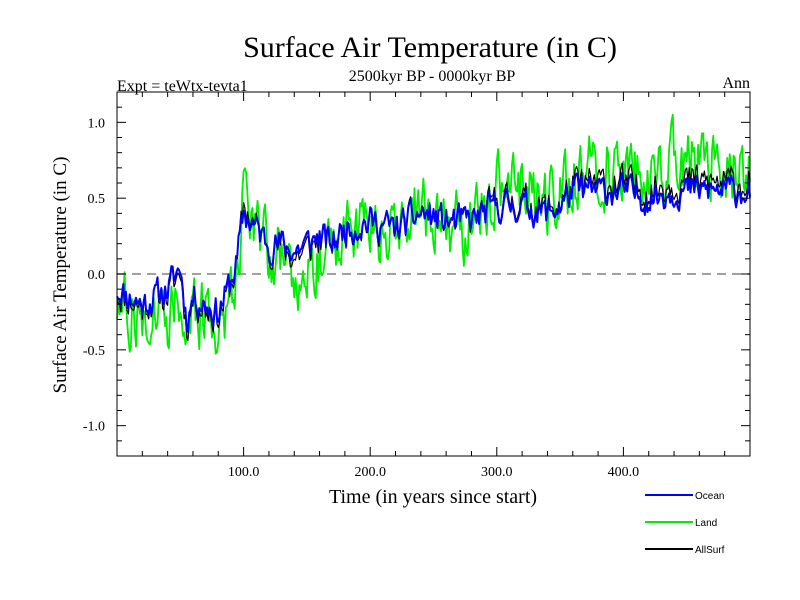 Image resolution: width=800 pixels, height=600 pixels. What do you see at coordinates (97, 275) in the screenshot?
I see `y-tick-label: 0.0` at bounding box center [97, 275].